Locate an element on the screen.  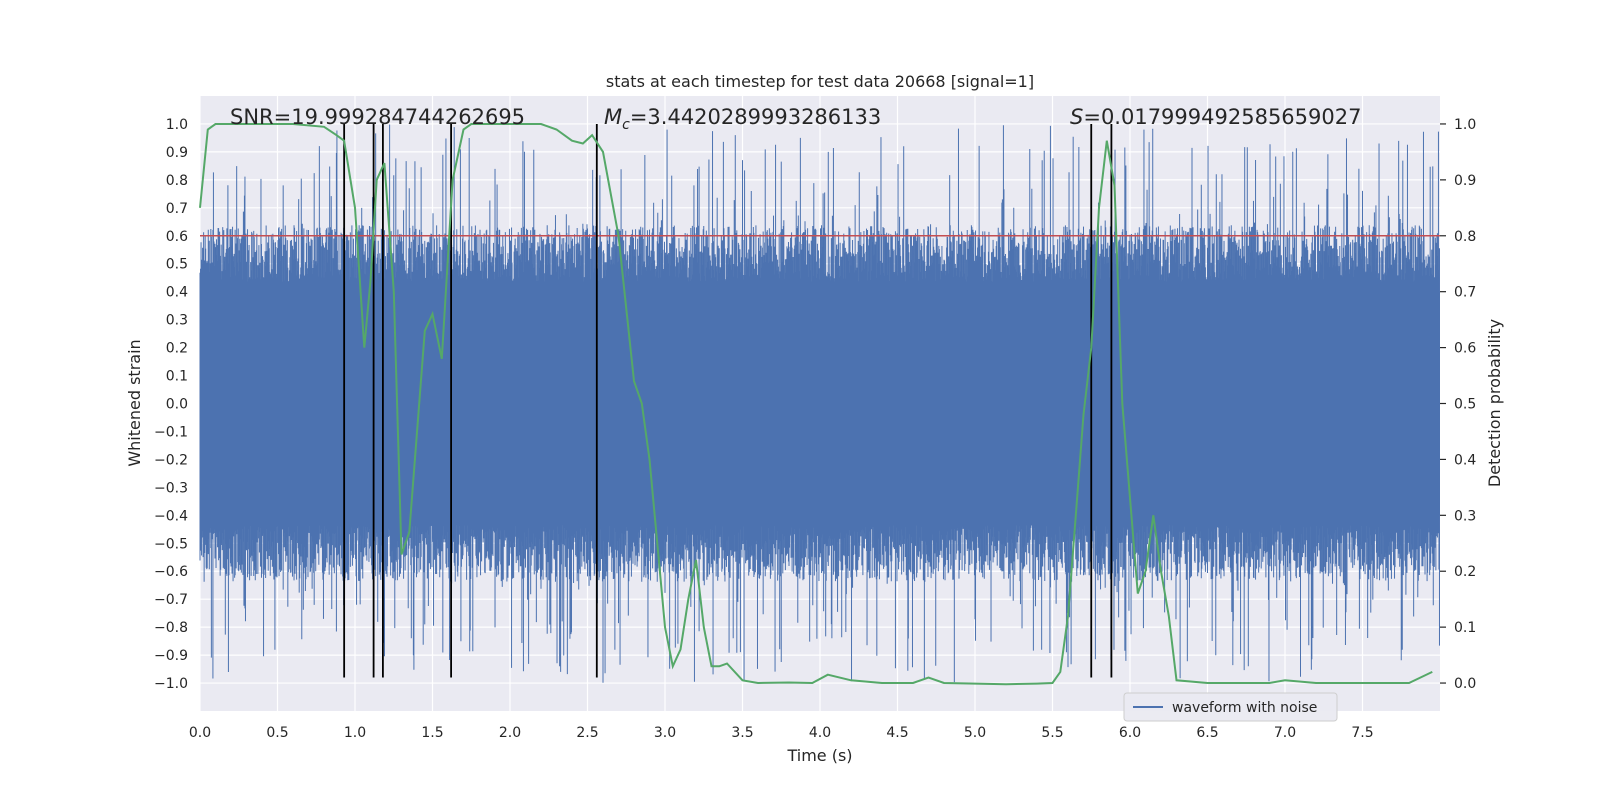
y2-axis-ticks: 1.0 0.9 0.8 0.7 0.6 0.5 0.4 0.3 0.2 0.1 0.0 is located at coordinates (1458, 404).